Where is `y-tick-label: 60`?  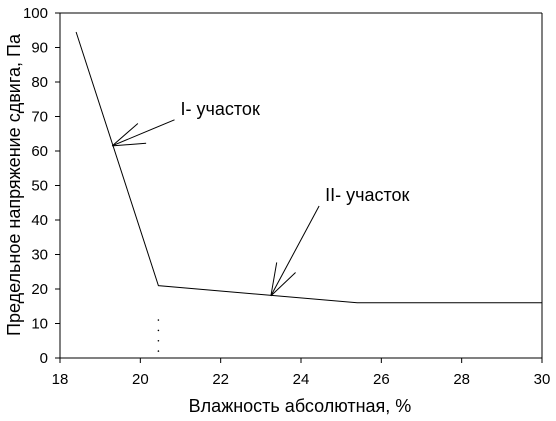
y-tick-label: 60 is located at coordinates (39, 151).